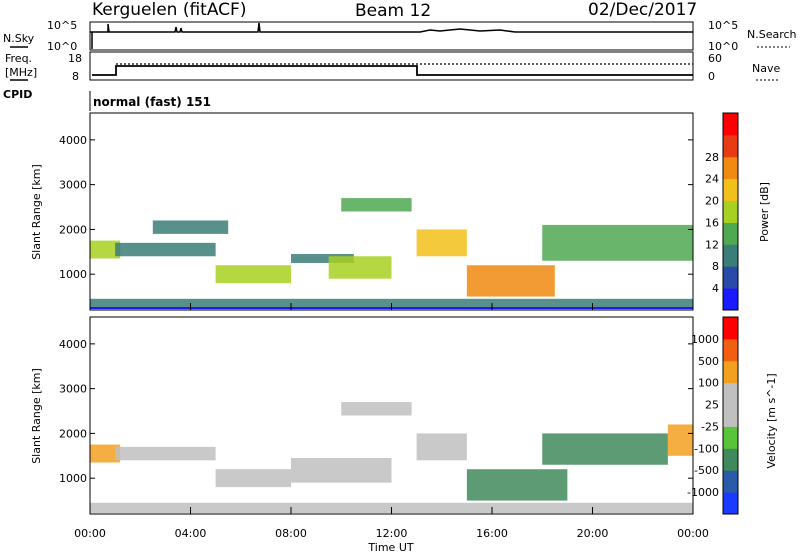 Image resolution: width=800 pixels, height=554 pixels. I want to click on x-tick-label: 08:00, so click(291, 533).